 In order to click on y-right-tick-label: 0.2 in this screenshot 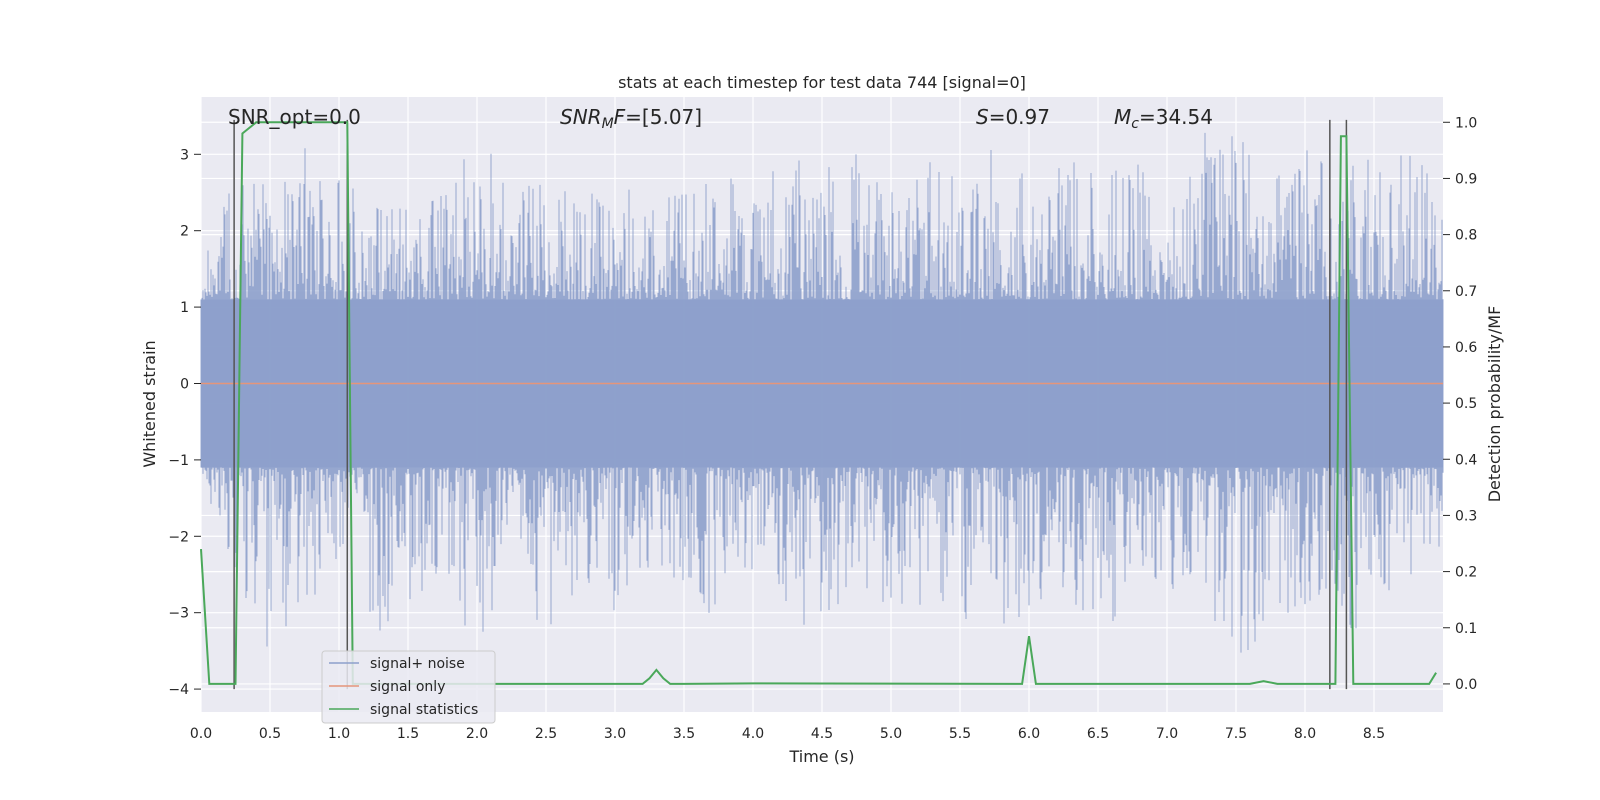, I will do `click(1466, 573)`.